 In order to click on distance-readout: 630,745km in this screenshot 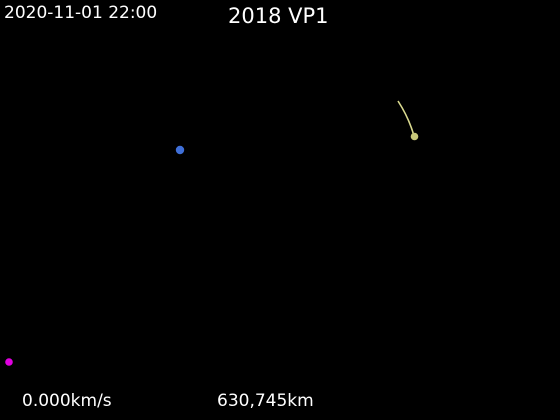, I will do `click(265, 401)`.